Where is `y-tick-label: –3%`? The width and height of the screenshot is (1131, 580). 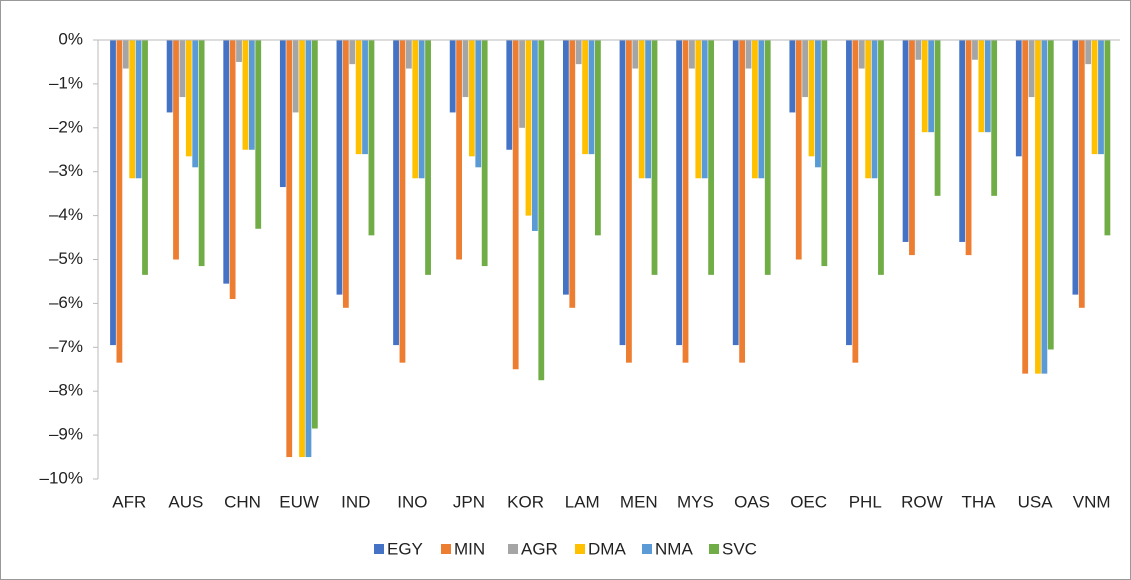 y-tick-label: –3% is located at coordinates (66, 170).